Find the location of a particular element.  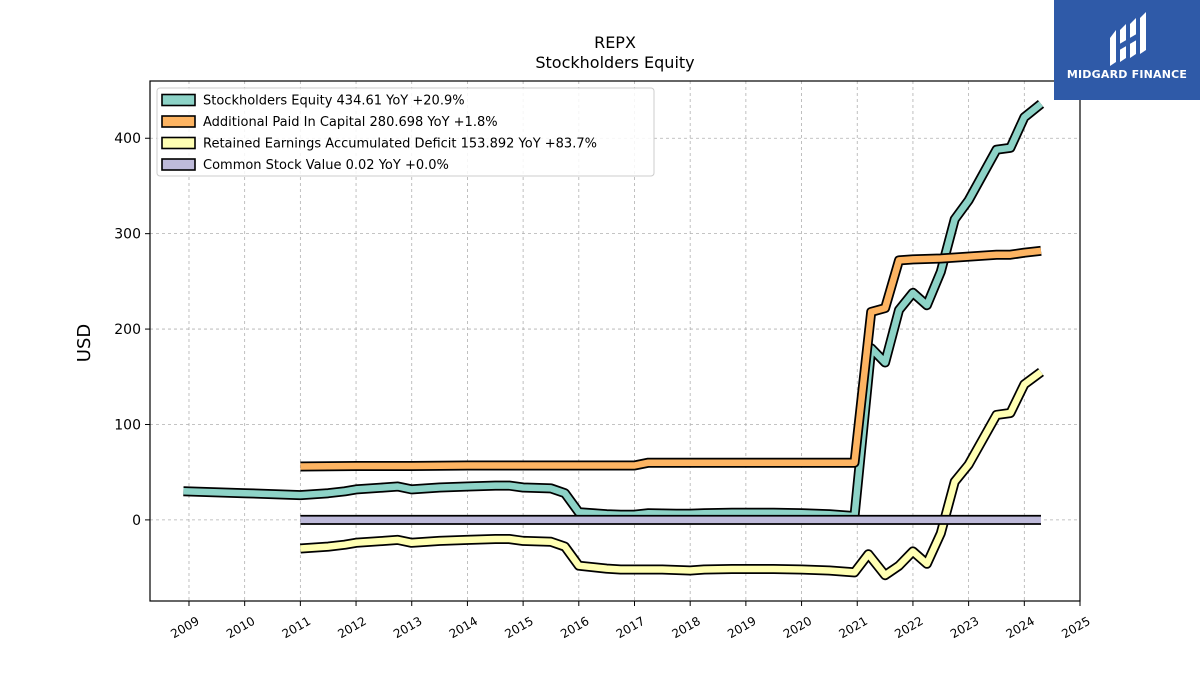

y-tick-label: 400 is located at coordinates (127, 139).